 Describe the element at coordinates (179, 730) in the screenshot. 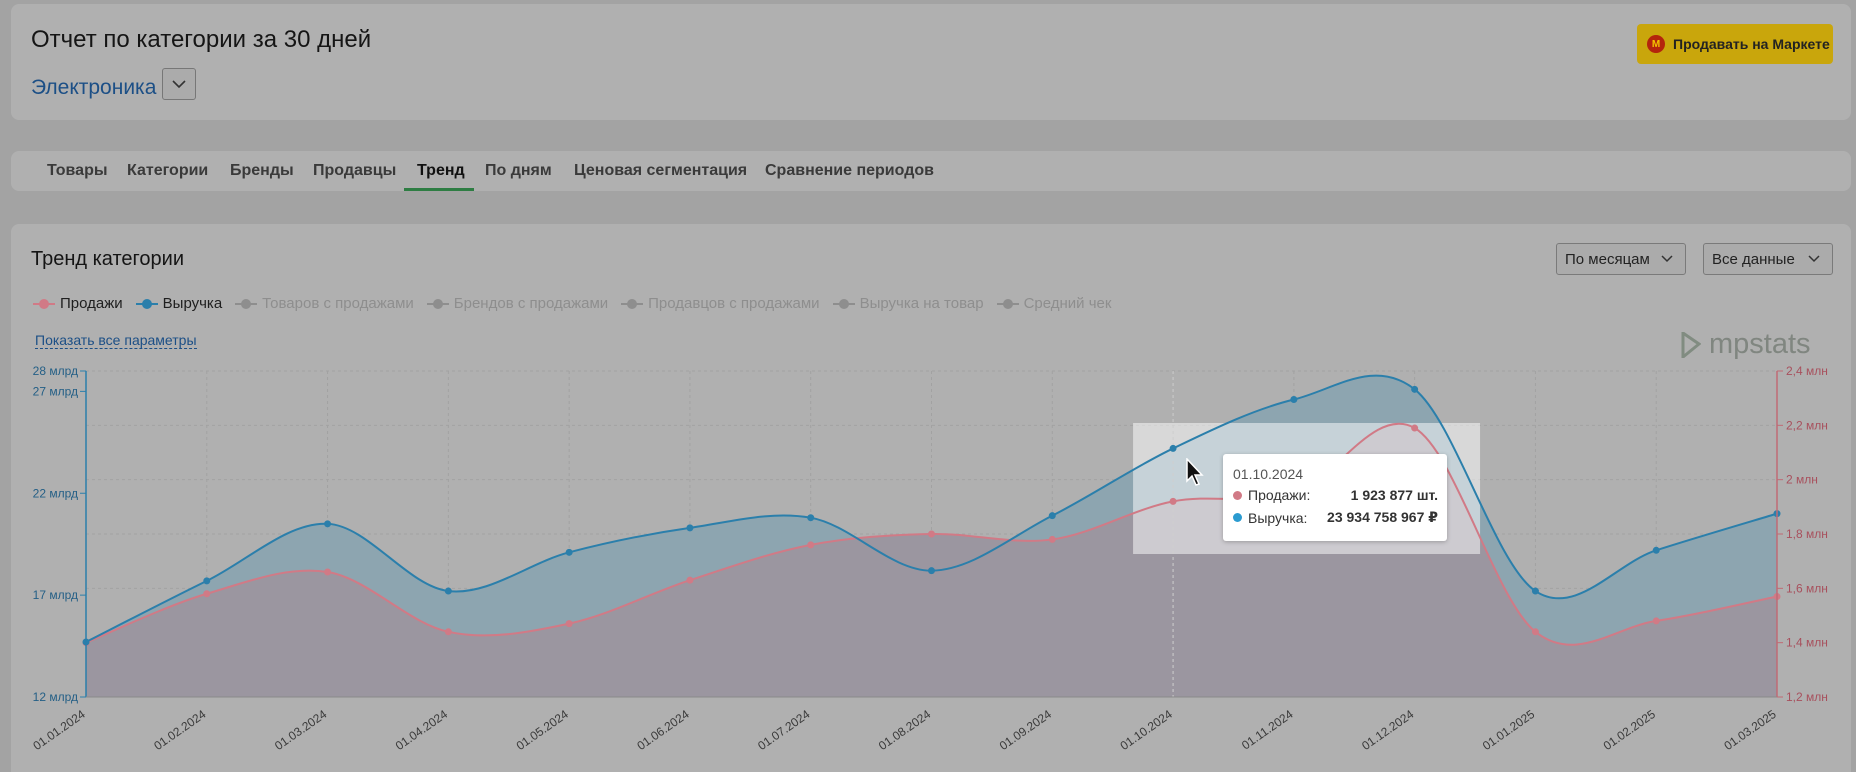

I see `x-axis-tick-label: 01.02.2024` at that location.